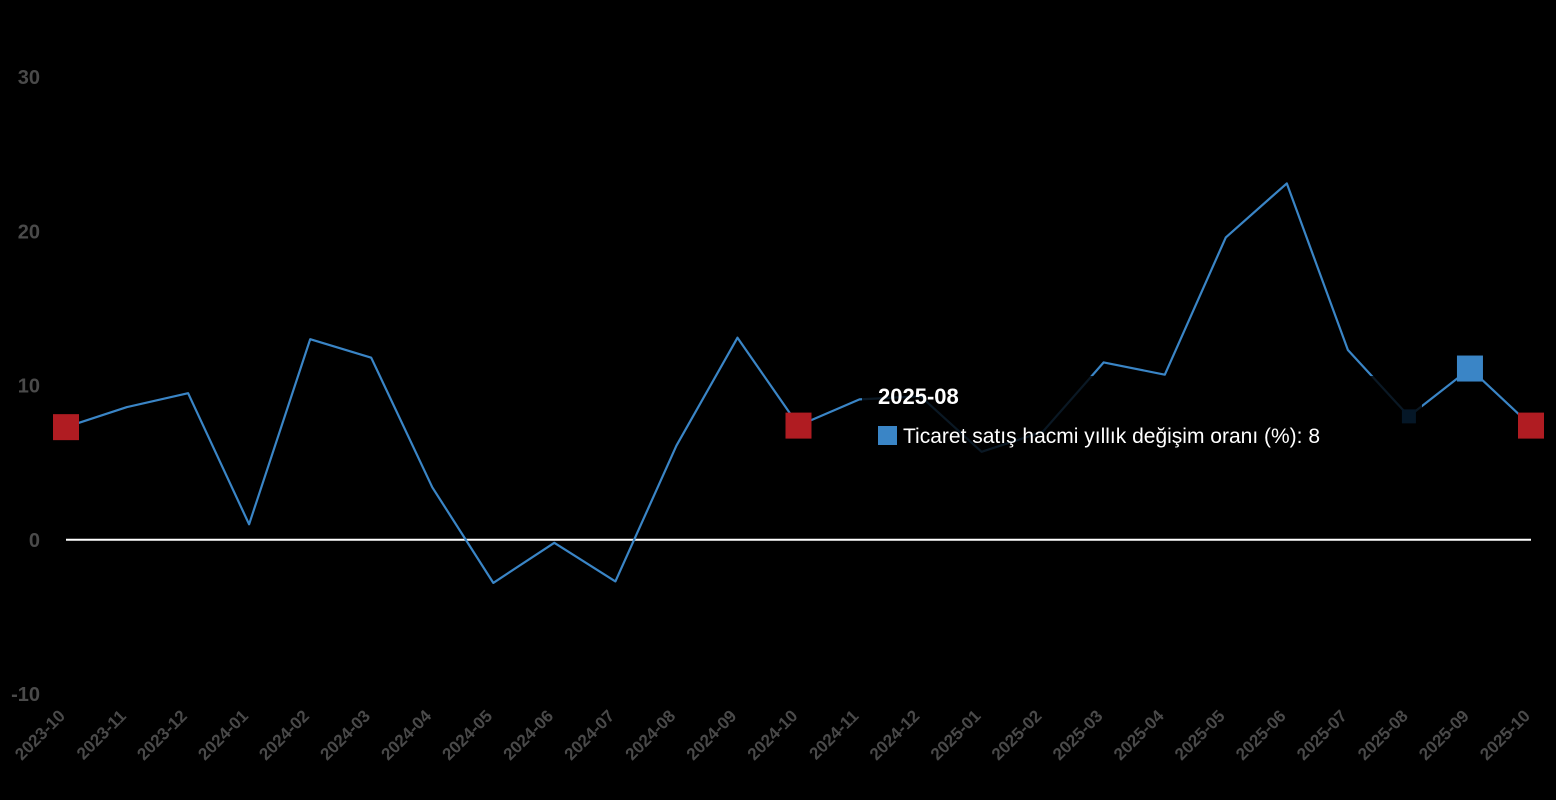 Image resolution: width=1556 pixels, height=800 pixels. I want to click on x-tick-label: 2025-07, so click(1322, 735).